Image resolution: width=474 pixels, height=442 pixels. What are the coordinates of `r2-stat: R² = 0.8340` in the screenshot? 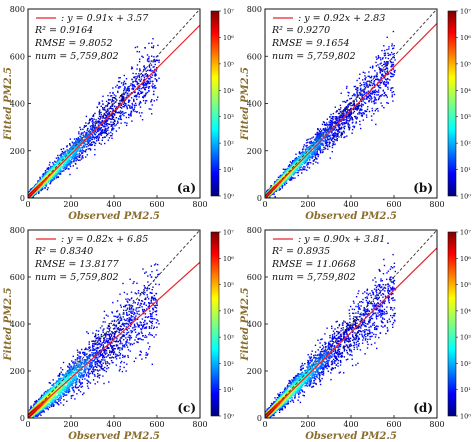 It's located at (63, 251).